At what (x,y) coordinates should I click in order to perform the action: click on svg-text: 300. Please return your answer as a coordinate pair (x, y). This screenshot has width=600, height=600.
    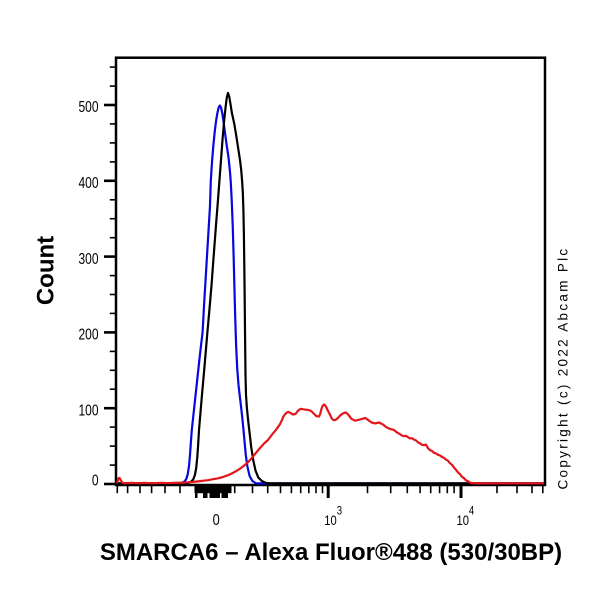
    Looking at the image, I should click on (88, 258).